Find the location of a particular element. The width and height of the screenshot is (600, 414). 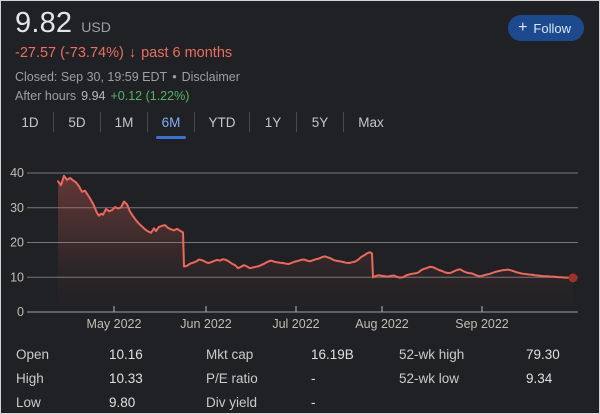

y-axis-tick-label: 10 is located at coordinates (17, 277).